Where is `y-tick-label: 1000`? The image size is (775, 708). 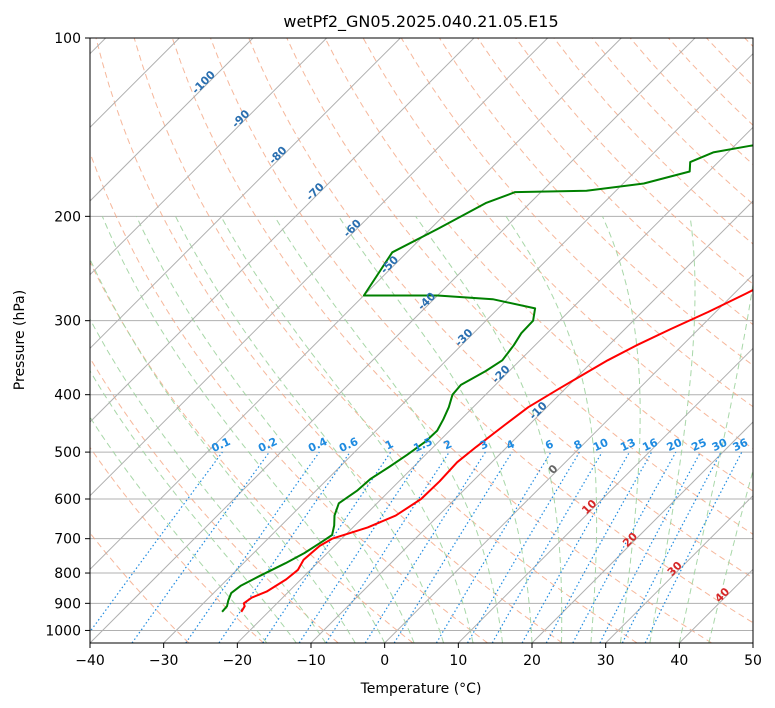
y-tick-label: 1000 is located at coordinates (63, 631).